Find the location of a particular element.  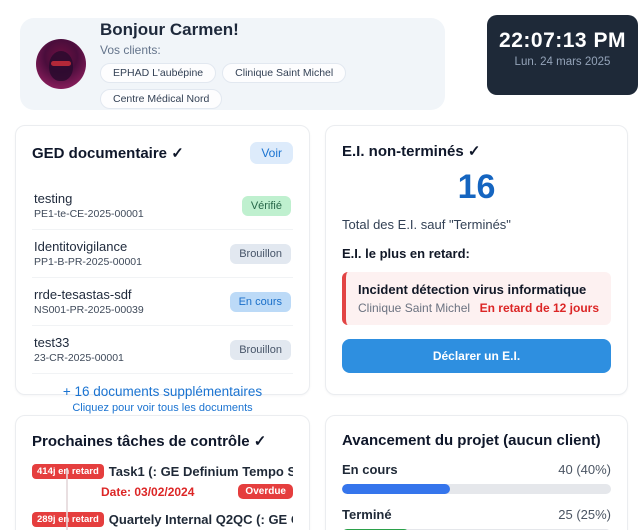

document-name: rrde-tesastas-sdf is located at coordinates (83, 294).